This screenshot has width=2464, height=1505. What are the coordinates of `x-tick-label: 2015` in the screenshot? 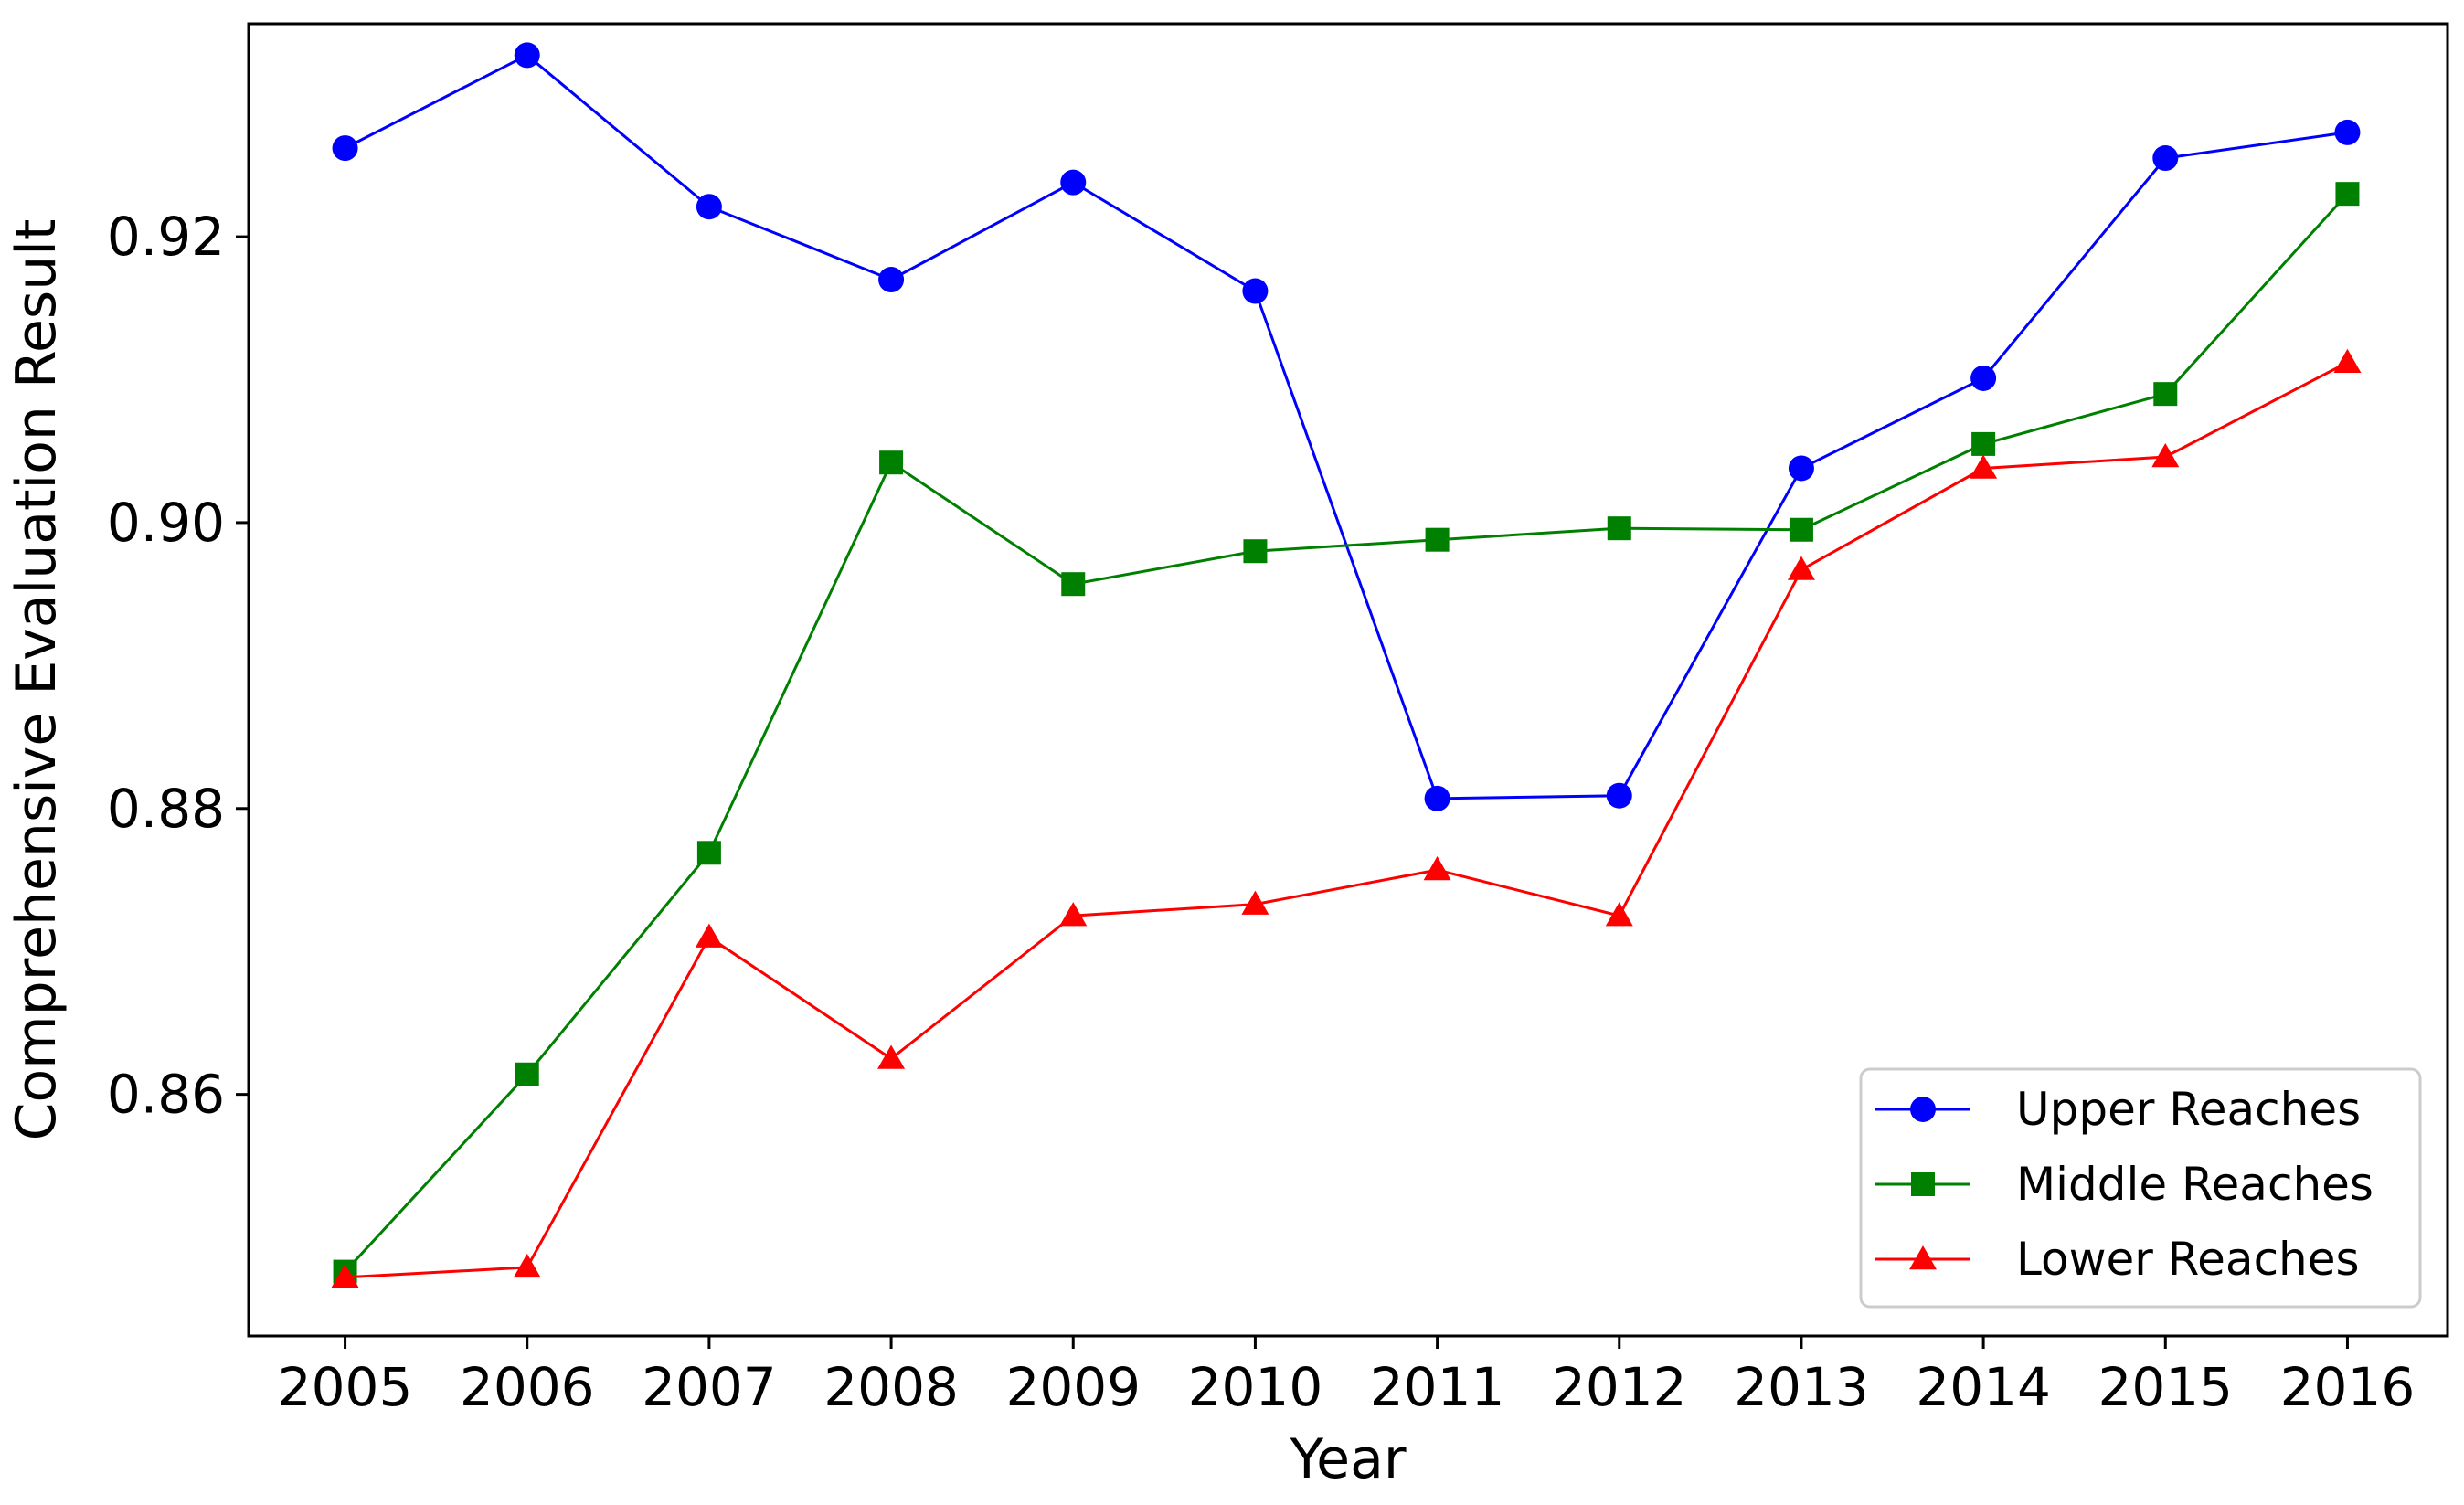 It's located at (2165, 1387).